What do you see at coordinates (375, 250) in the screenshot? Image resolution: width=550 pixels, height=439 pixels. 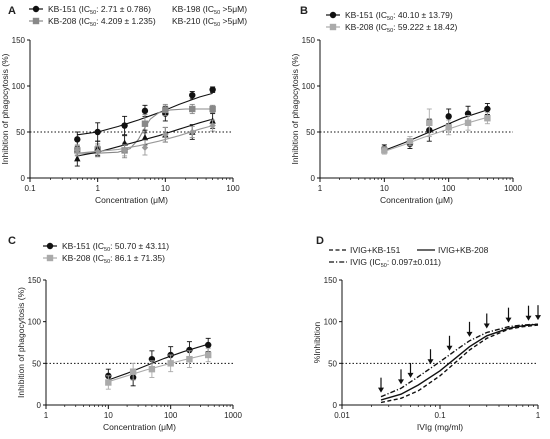 I see `legend-entry: IVIG+KB-151` at bounding box center [375, 250].